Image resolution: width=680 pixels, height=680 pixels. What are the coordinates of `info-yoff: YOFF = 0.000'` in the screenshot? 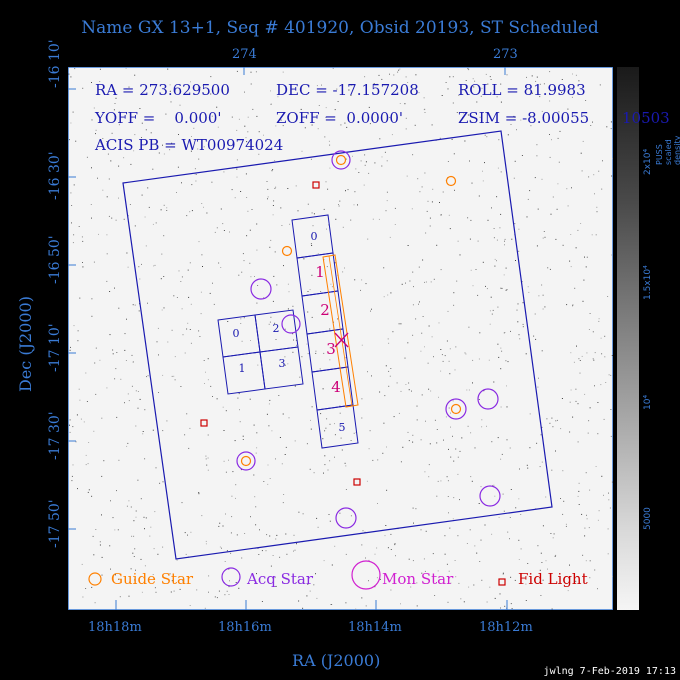 It's located at (158, 118).